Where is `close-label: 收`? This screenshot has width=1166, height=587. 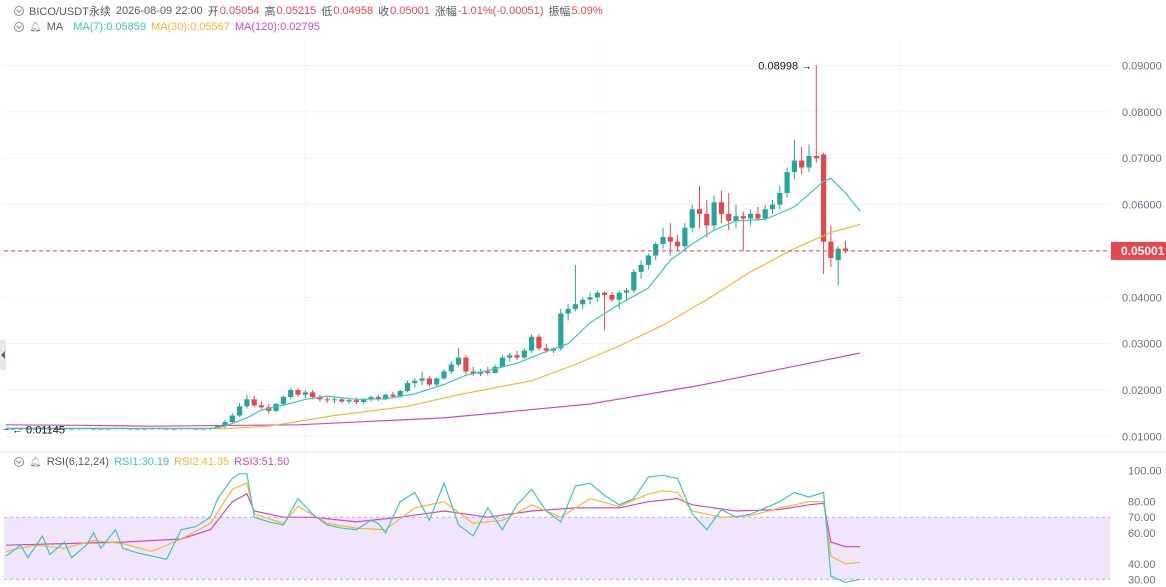 close-label: 收 is located at coordinates (384, 12).